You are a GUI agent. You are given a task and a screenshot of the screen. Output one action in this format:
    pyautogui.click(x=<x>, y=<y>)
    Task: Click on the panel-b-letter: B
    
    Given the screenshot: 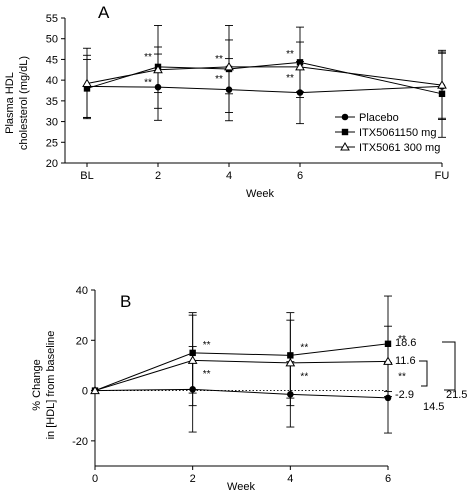 What is the action you would take?
    pyautogui.click(x=125, y=301)
    